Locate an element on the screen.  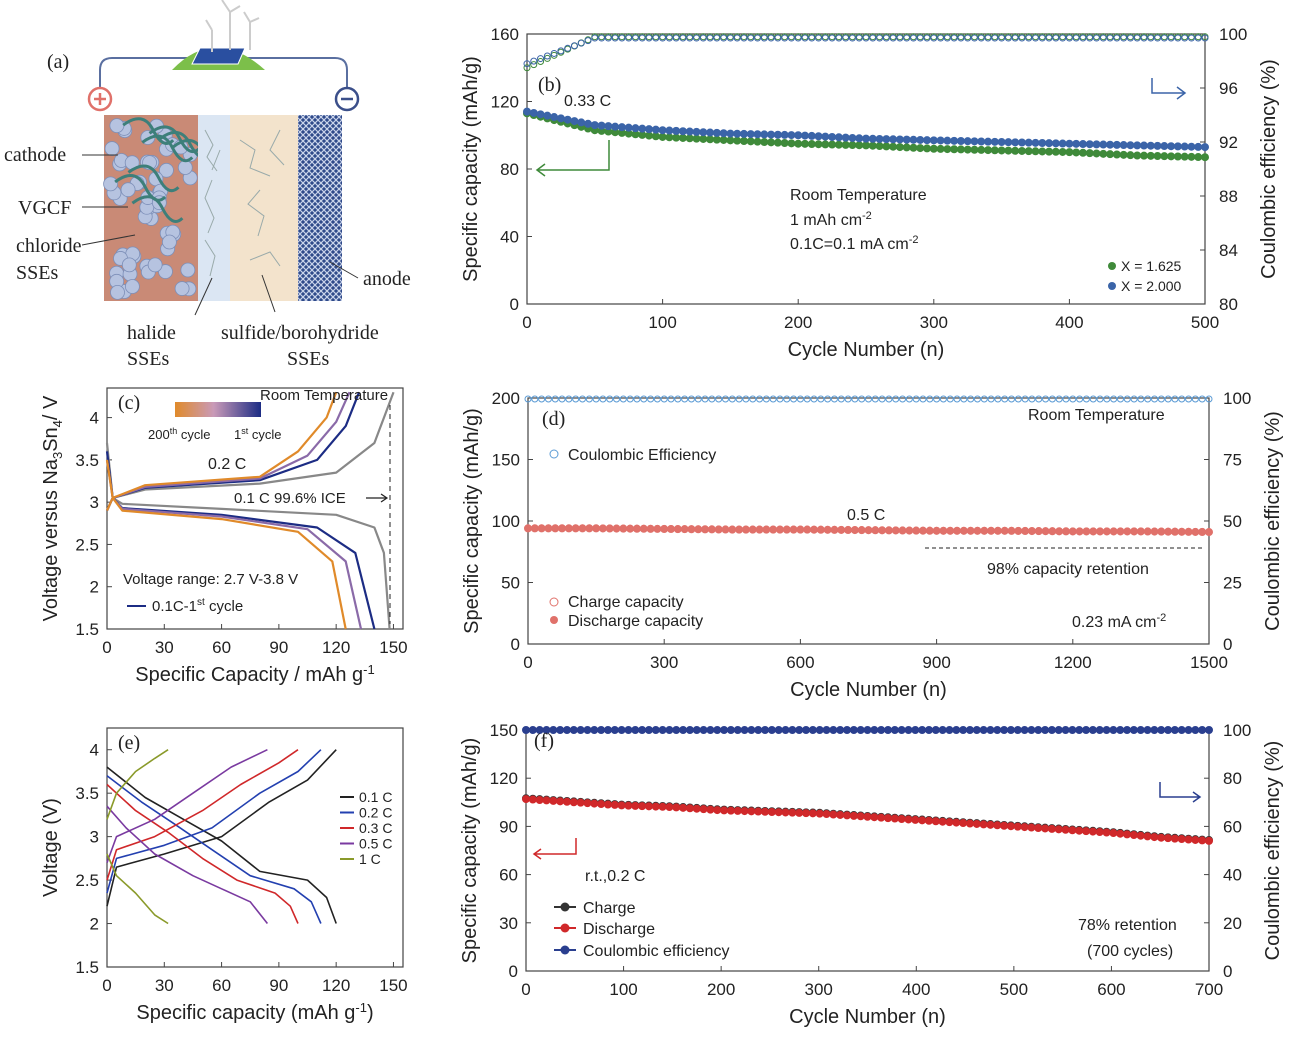
y-tick-label: 0 is located at coordinates (515, 644).